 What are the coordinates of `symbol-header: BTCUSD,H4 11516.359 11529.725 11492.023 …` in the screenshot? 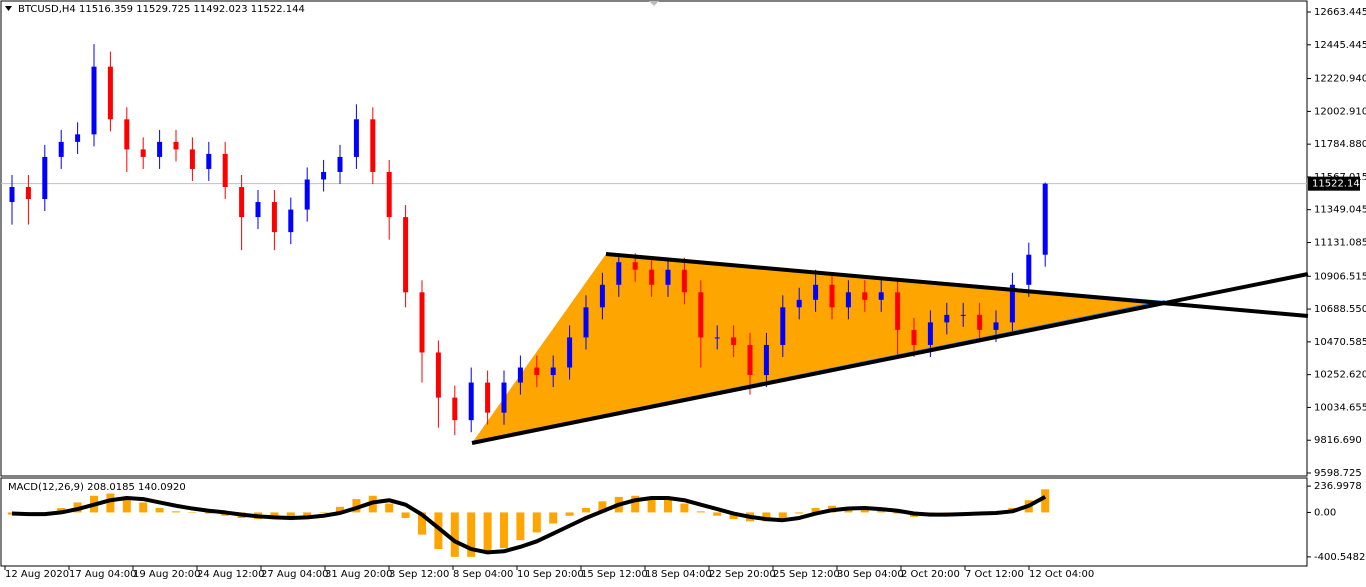 It's located at (161, 9).